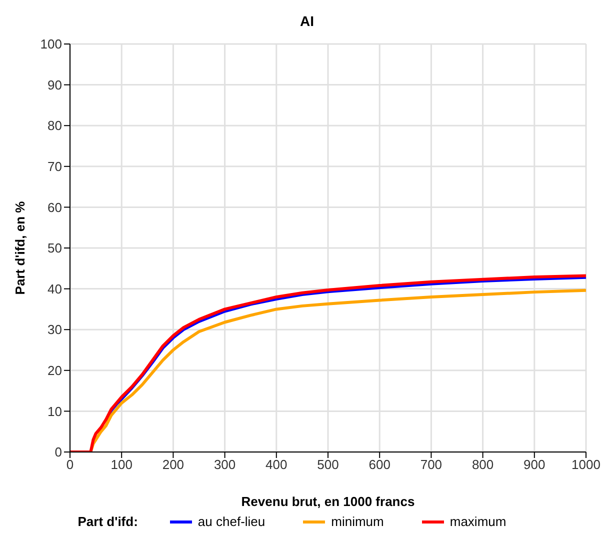 The image size is (614, 551). Describe the element at coordinates (307, 21) in the screenshot. I see `chart-title: AI` at that location.